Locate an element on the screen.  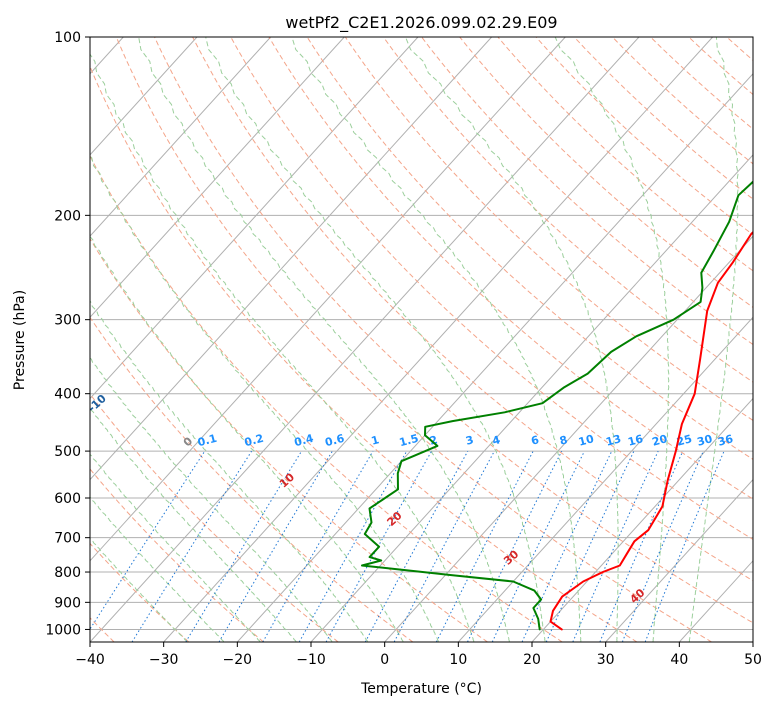
mixing-ratio-label: 13 is located at coordinates (613, 440).